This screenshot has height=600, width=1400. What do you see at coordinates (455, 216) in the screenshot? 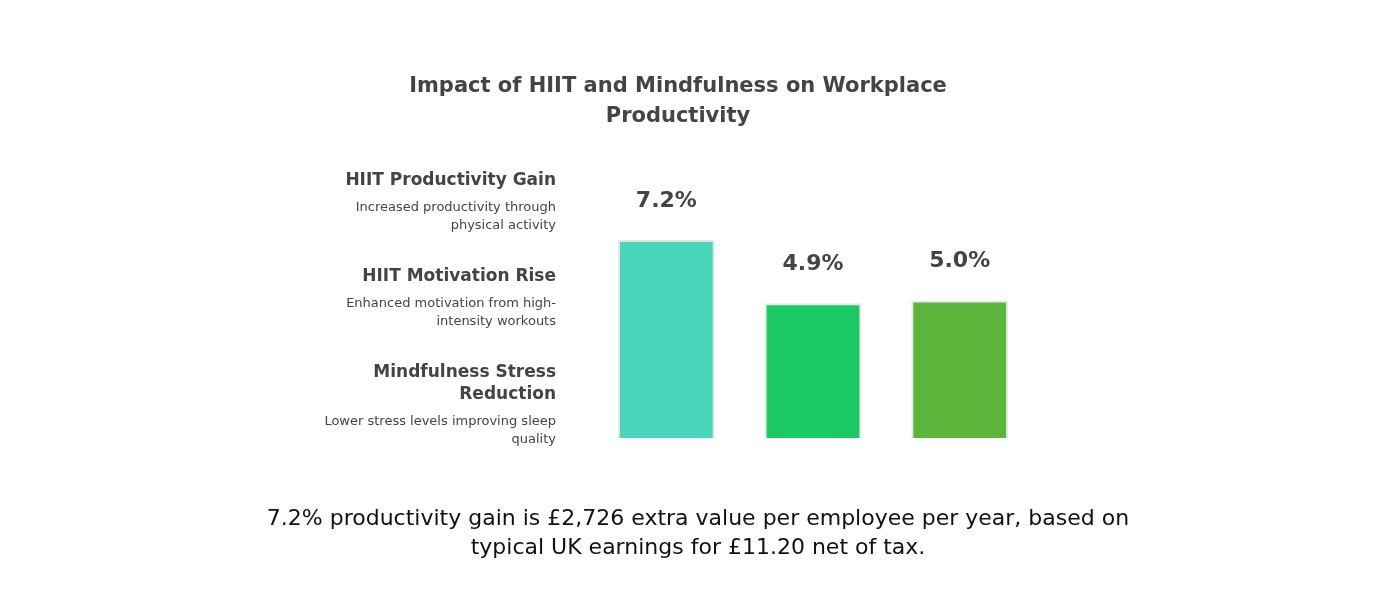
I see `text: Increased productivity through physical activity` at bounding box center [455, 216].